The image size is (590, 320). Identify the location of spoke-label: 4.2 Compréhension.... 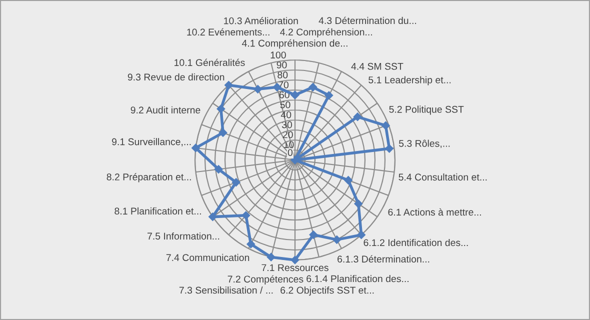
(326, 33).